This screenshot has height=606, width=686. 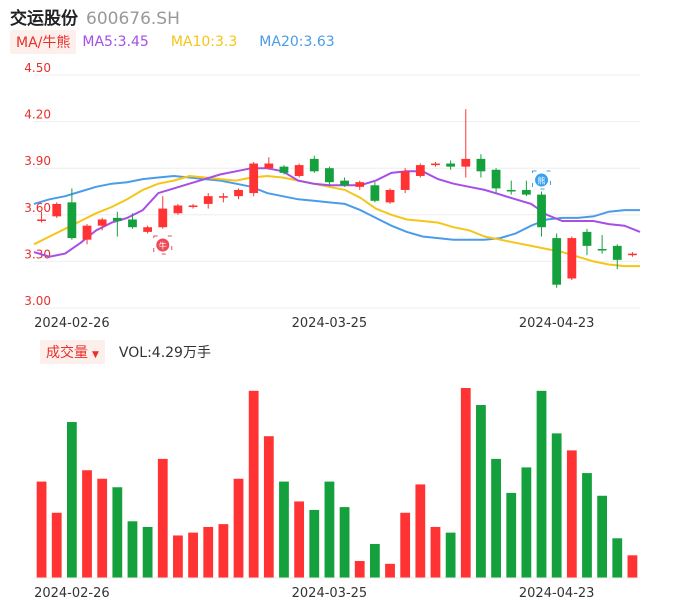 I want to click on stock-code: 600676.SH, so click(x=133, y=19).